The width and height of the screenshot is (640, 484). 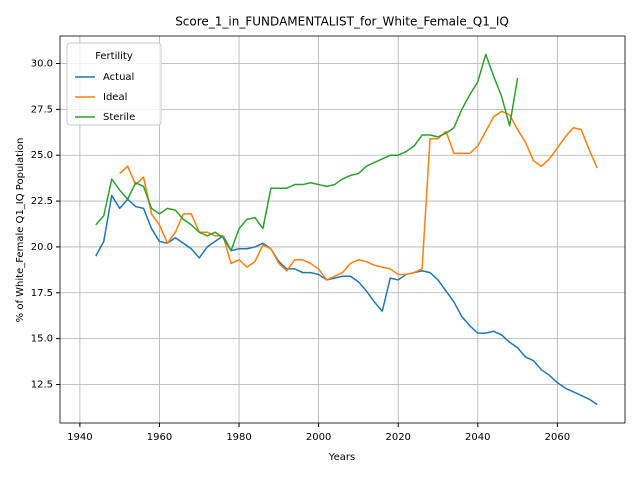 I want to click on y-tick-label: 27.5, so click(x=42, y=109).